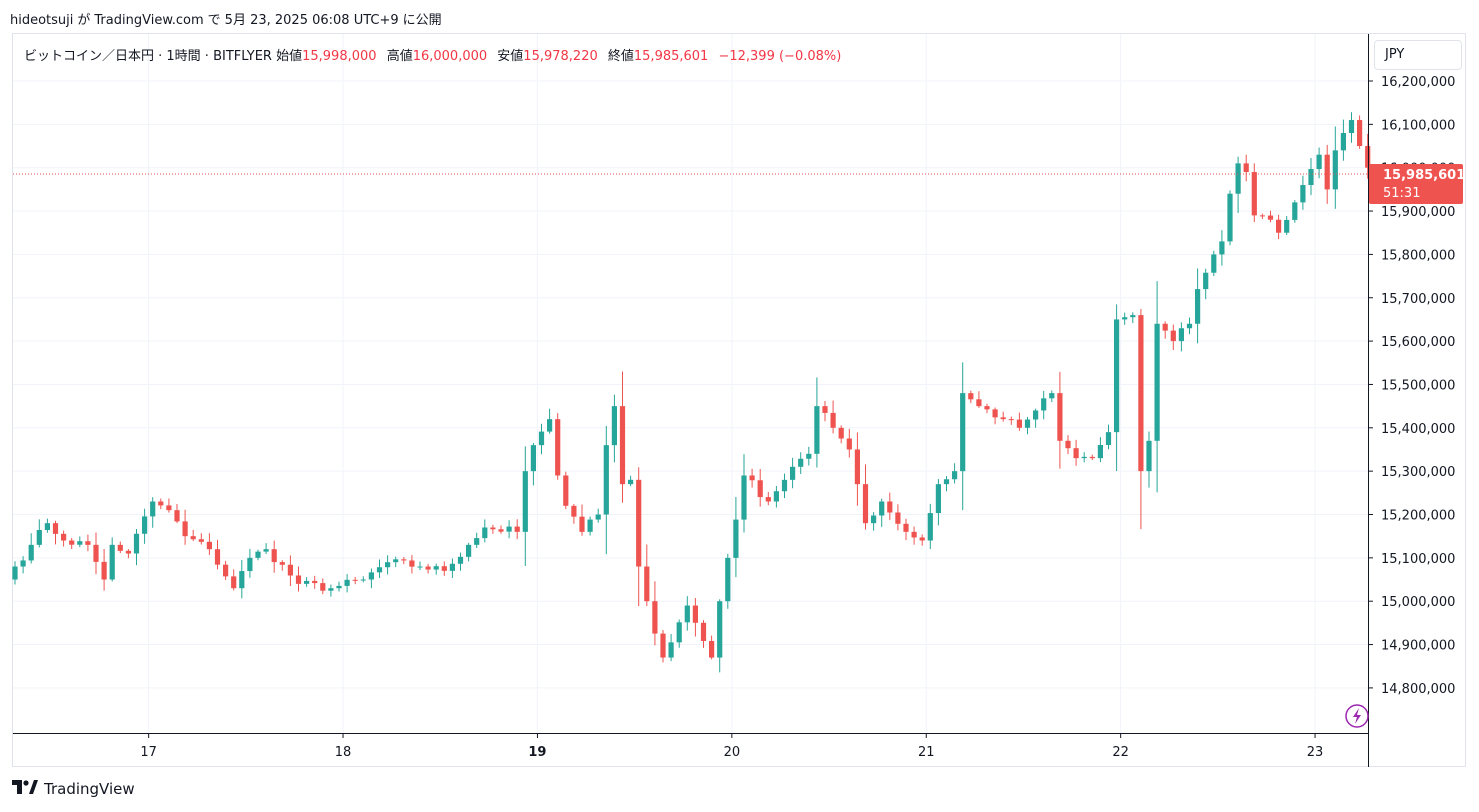 Image resolution: width=1479 pixels, height=812 pixels. Describe the element at coordinates (450, 56) in the screenshot. I see `legend-high: 16,000,000` at that location.